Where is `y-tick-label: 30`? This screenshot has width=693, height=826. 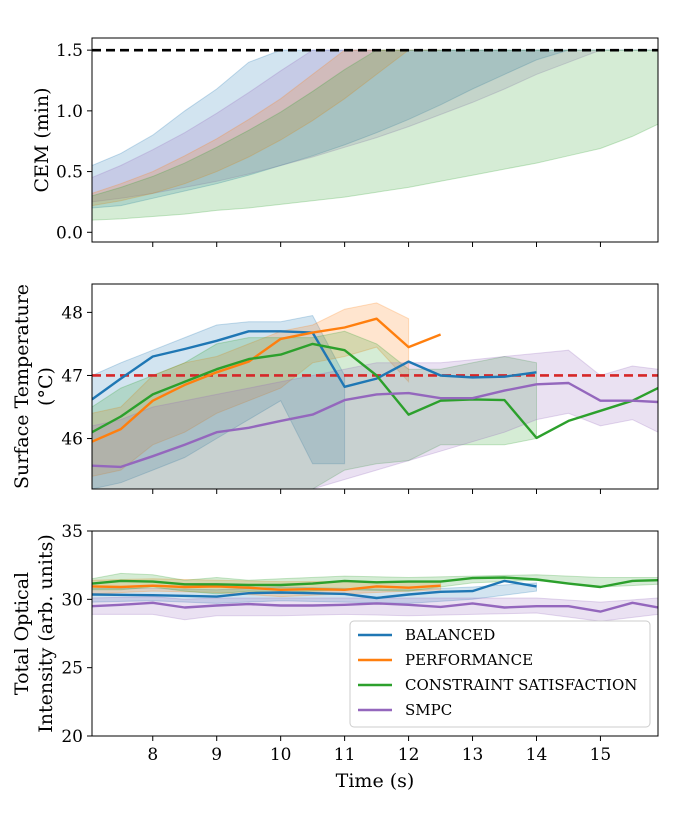
y-tick-label: 30 is located at coordinates (72, 600).